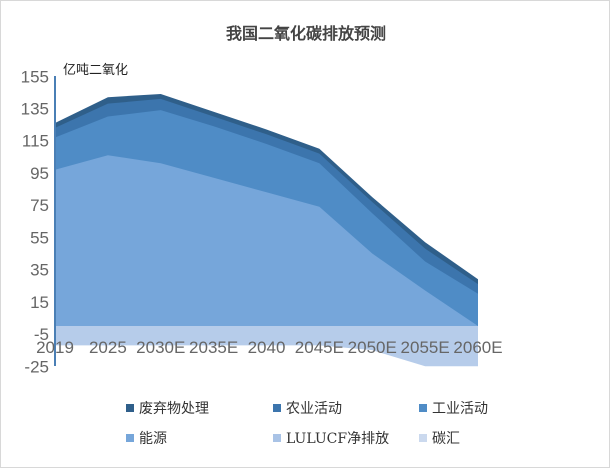  What do you see at coordinates (36, 366) in the screenshot?
I see `y-tick-label: -25` at bounding box center [36, 366].